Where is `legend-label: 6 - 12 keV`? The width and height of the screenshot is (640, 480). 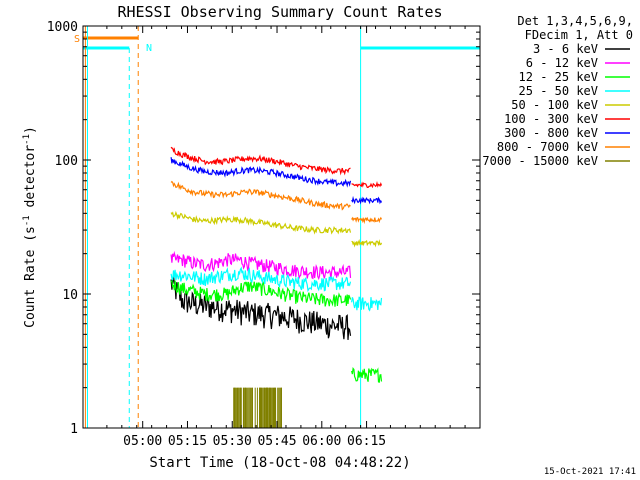 legend-label: 6 - 12 keV is located at coordinates (562, 63).